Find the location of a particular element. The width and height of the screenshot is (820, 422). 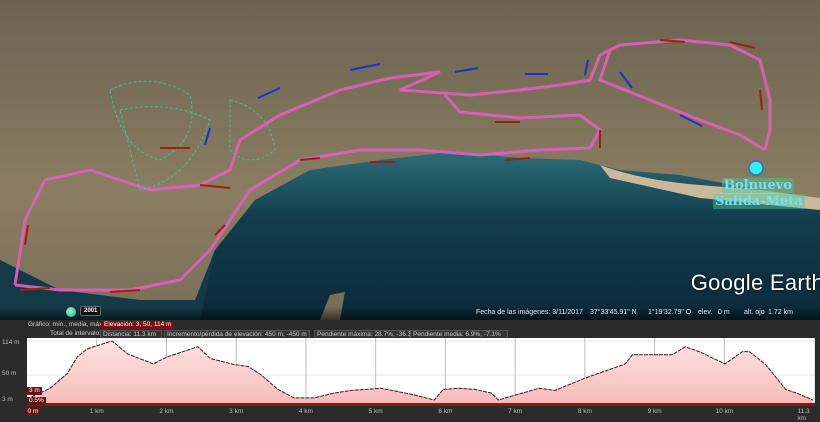

y-label: 50 m is located at coordinates (9, 373).